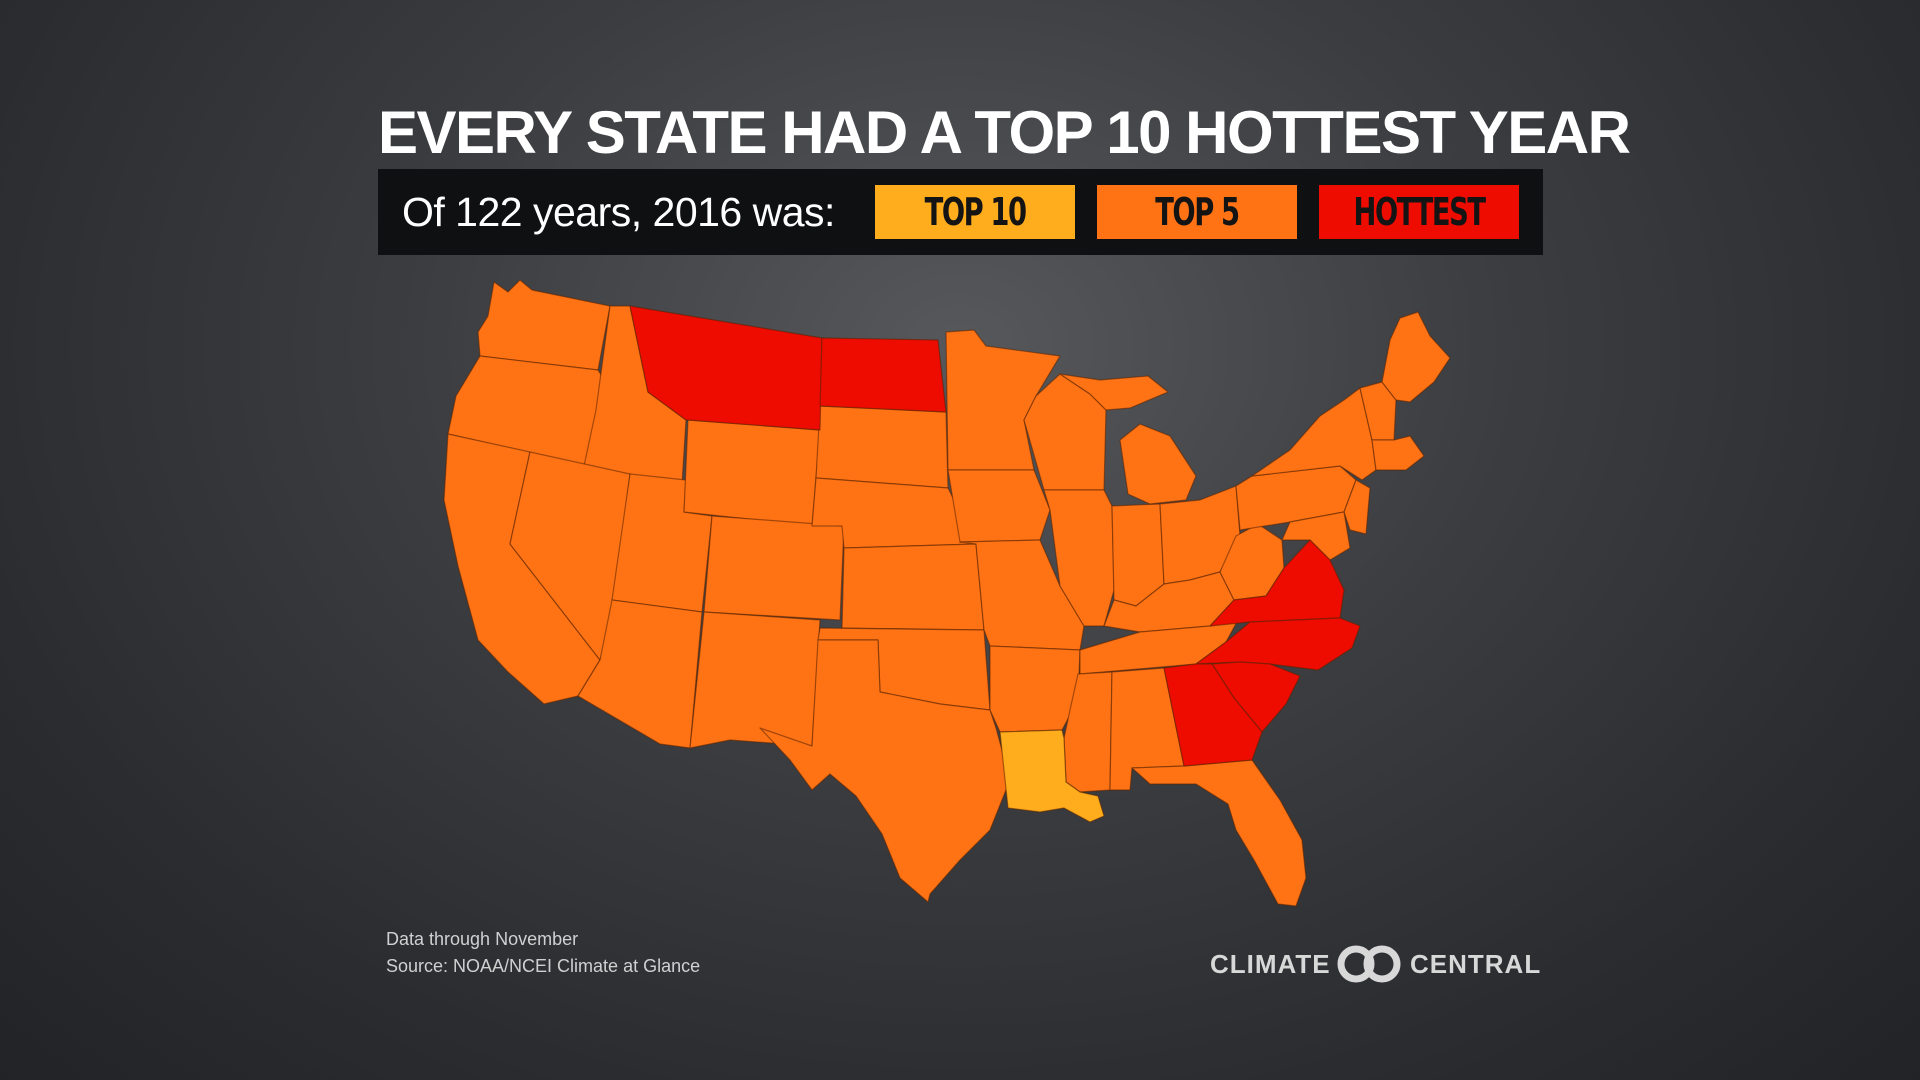  Describe the element at coordinates (1035, 689) in the screenshot. I see `state-arkansas` at that location.